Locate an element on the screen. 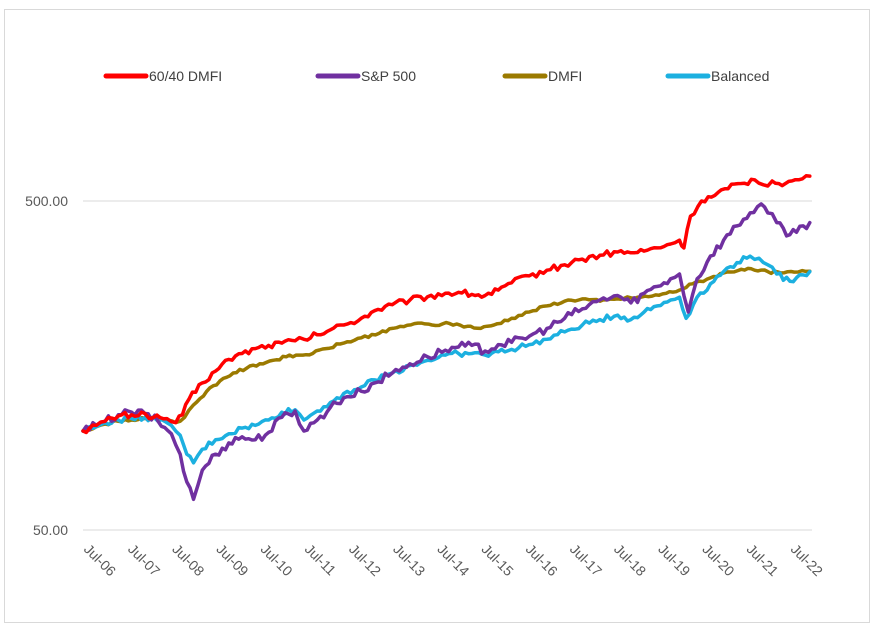  x-tick-label: Jul-22 is located at coordinates (807, 560).